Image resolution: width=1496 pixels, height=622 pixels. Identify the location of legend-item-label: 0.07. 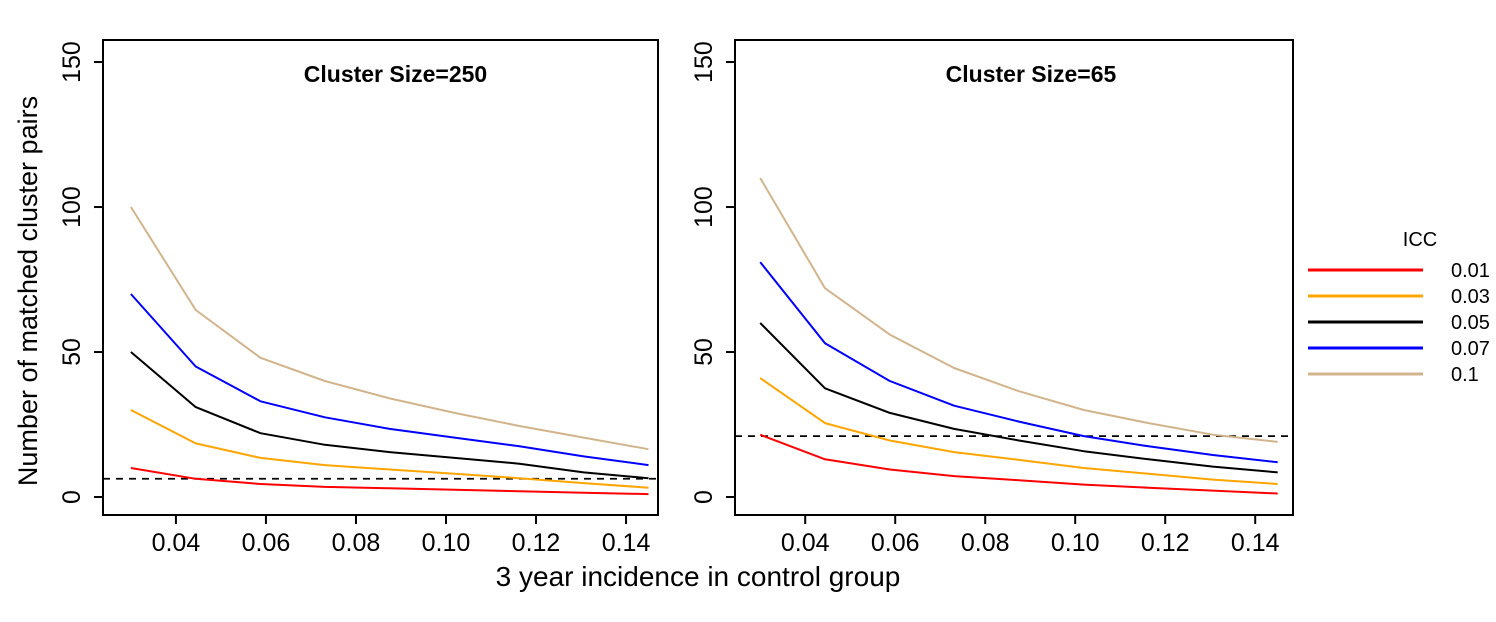
(1470, 349).